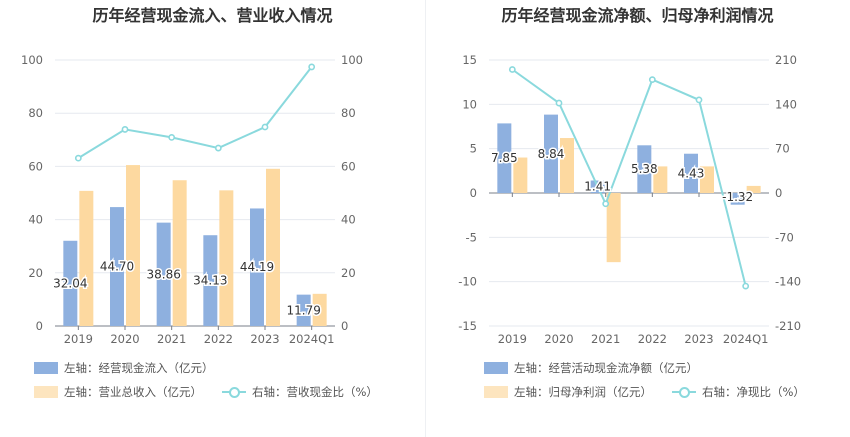 The image size is (850, 437). I want to click on y-right-tick-label: 140, so click(786, 104).